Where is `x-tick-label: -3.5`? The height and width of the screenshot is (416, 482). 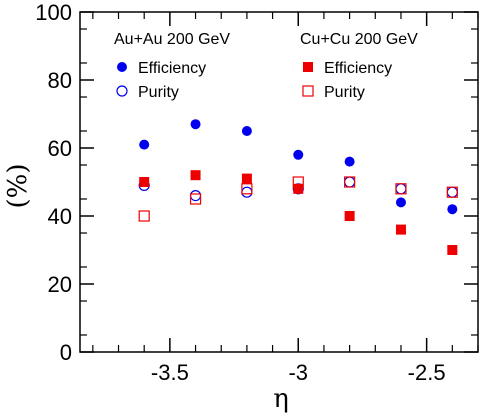
x-tick-label: -3.5 is located at coordinates (170, 372).